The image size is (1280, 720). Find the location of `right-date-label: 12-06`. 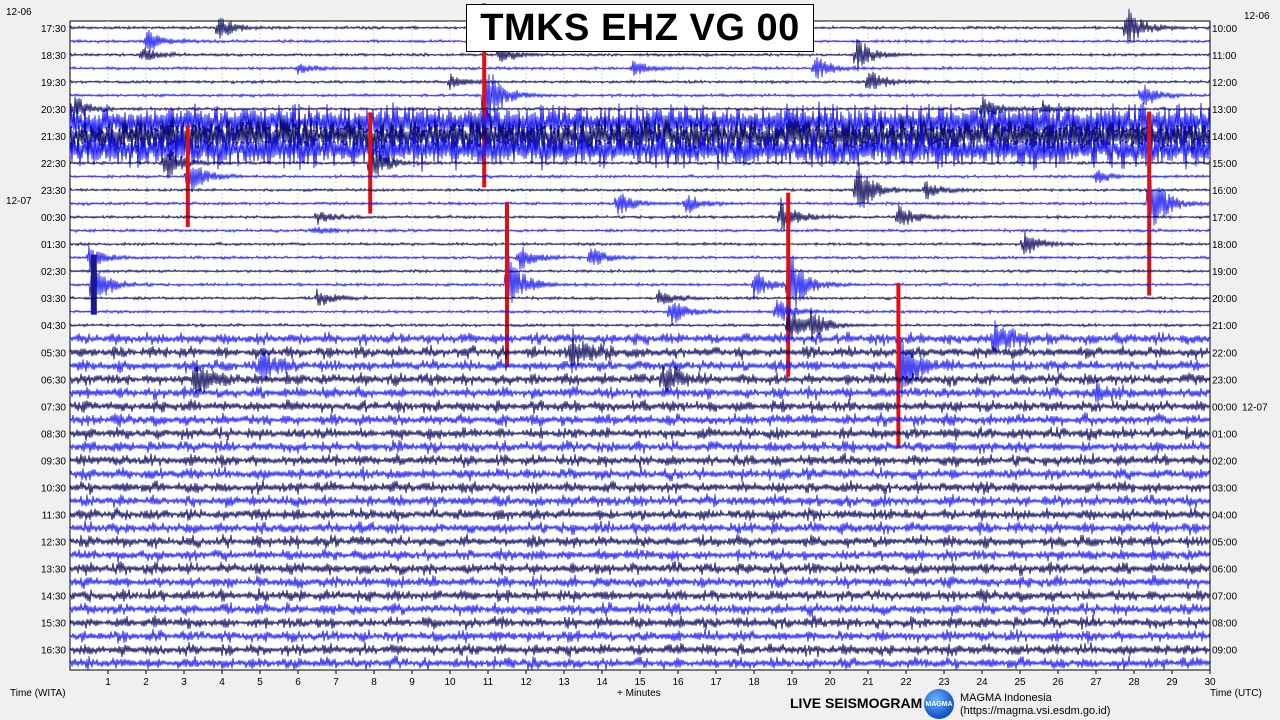

right-date-label: 12-06 is located at coordinates (1257, 16).